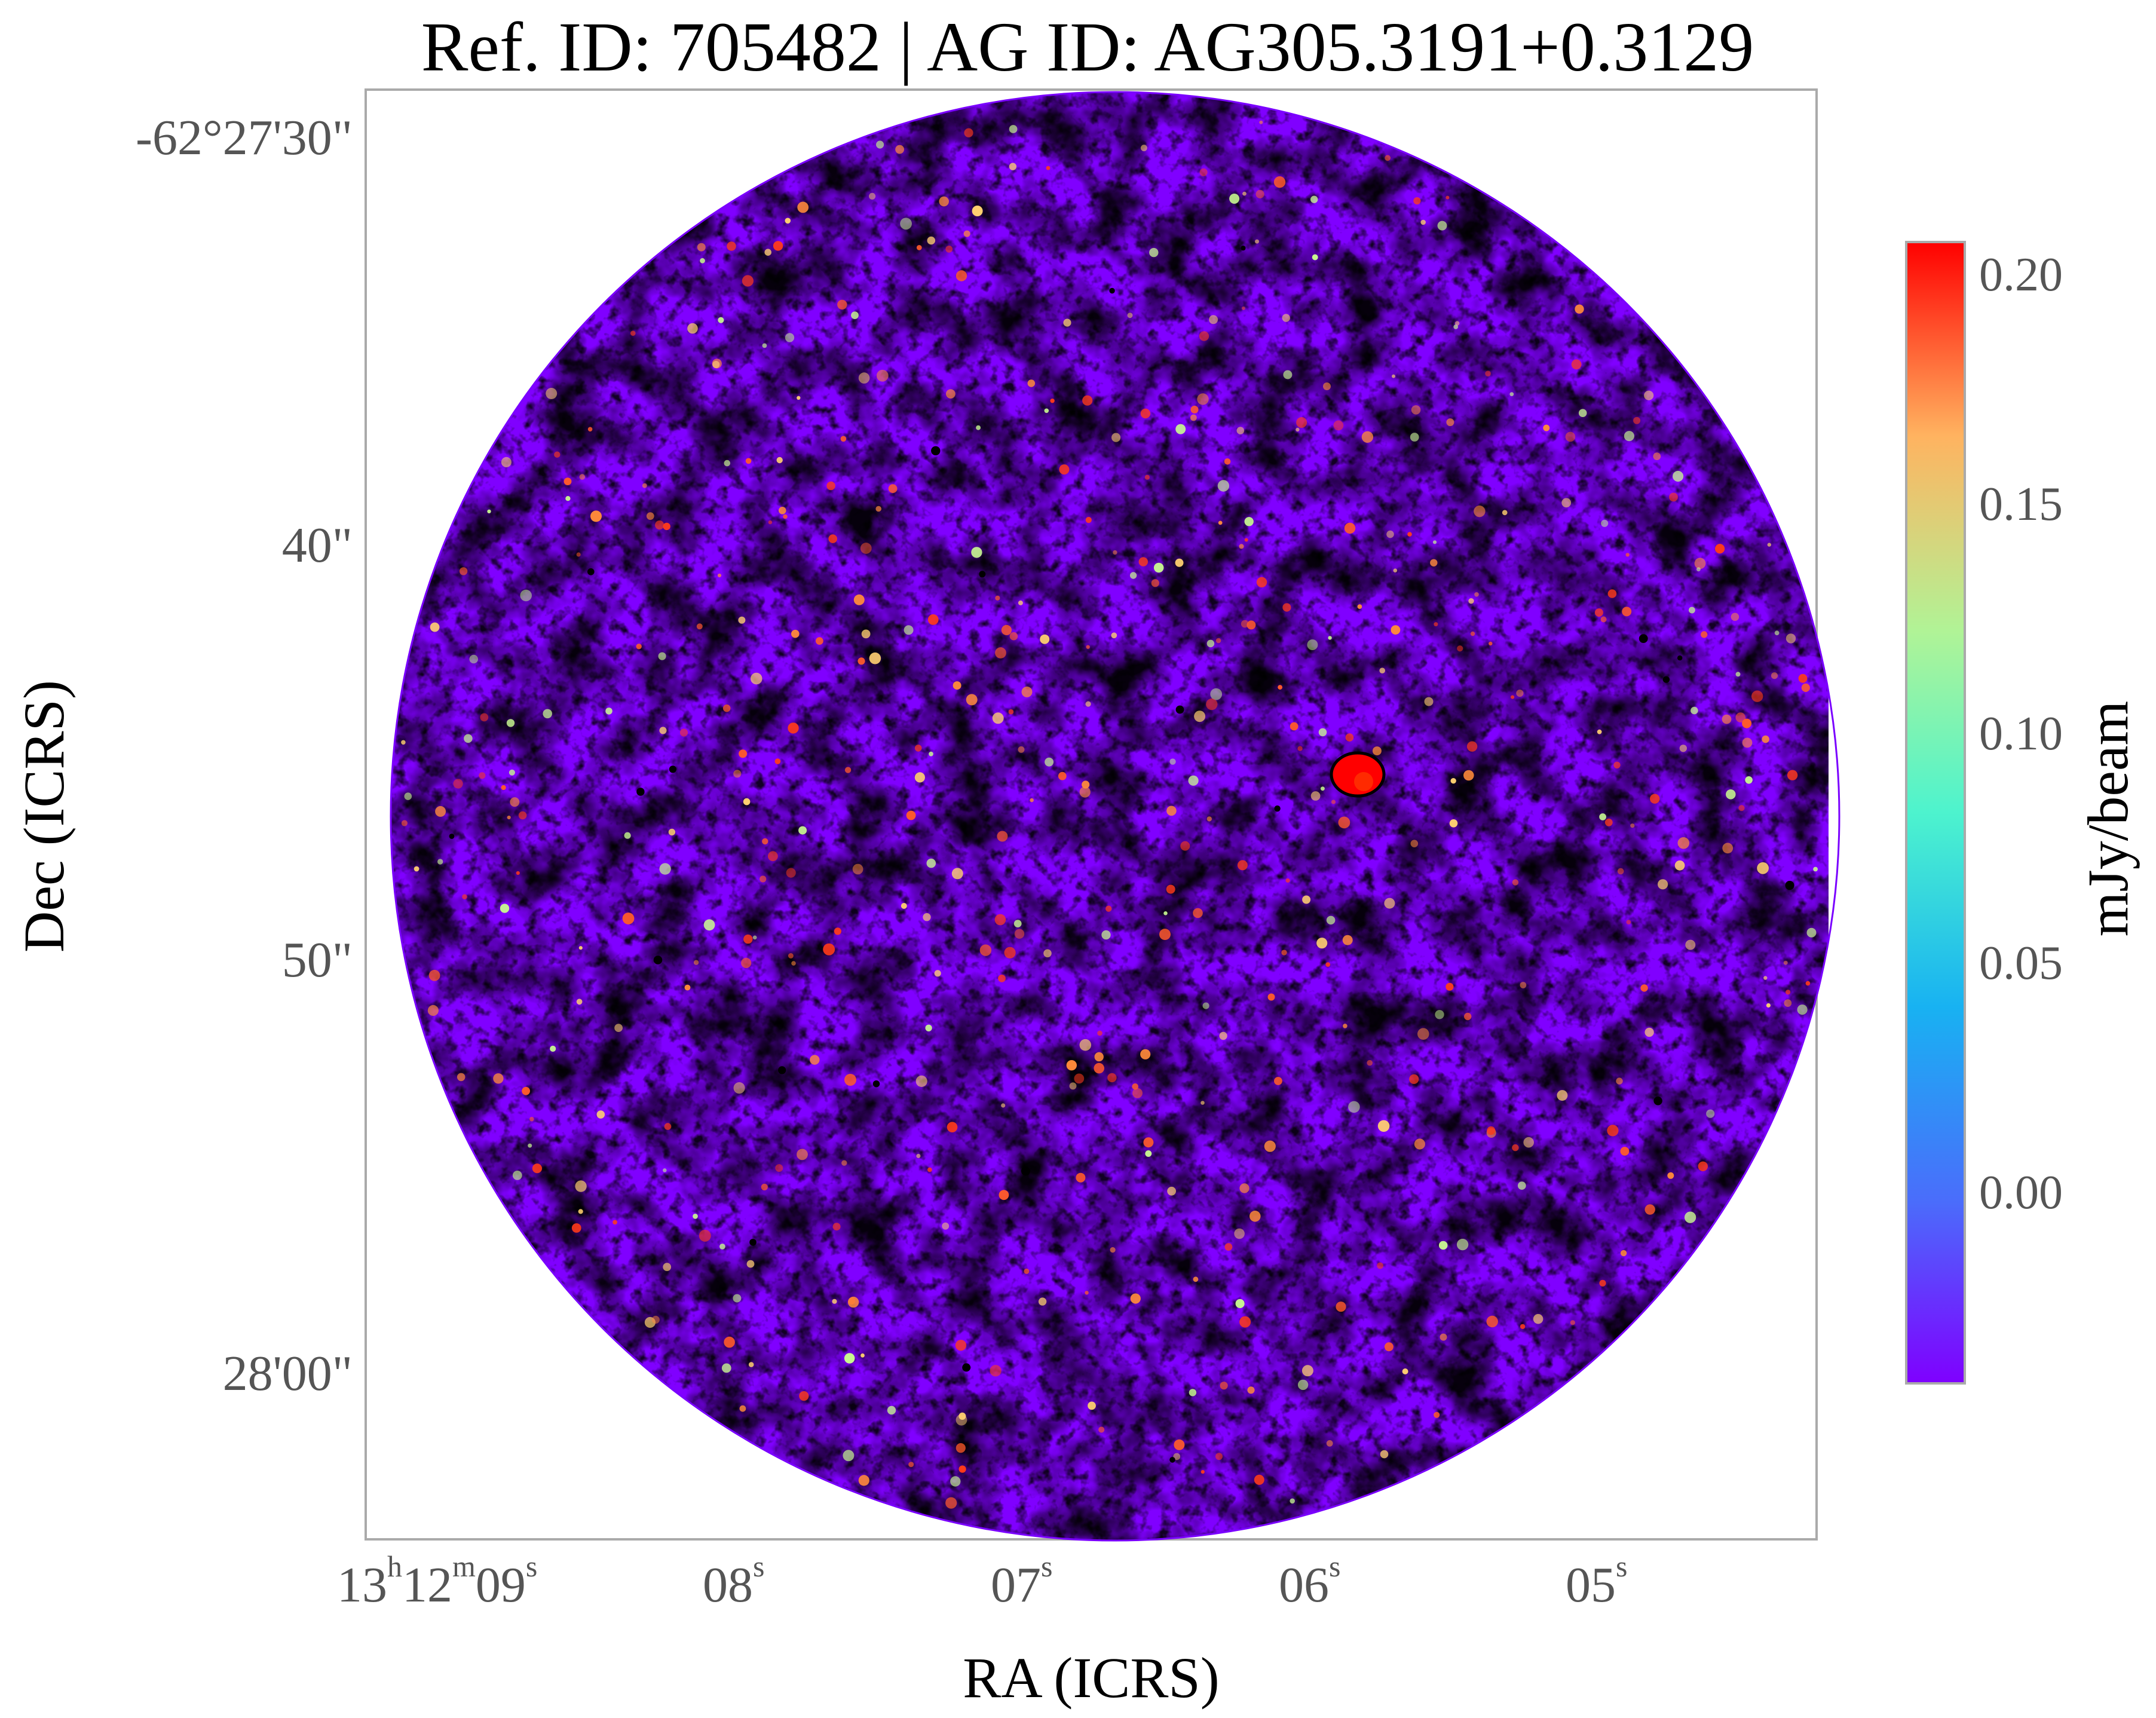 The width and height of the screenshot is (2156, 1718). Describe the element at coordinates (1363, 781) in the screenshot. I see `bright-source-core` at that location.